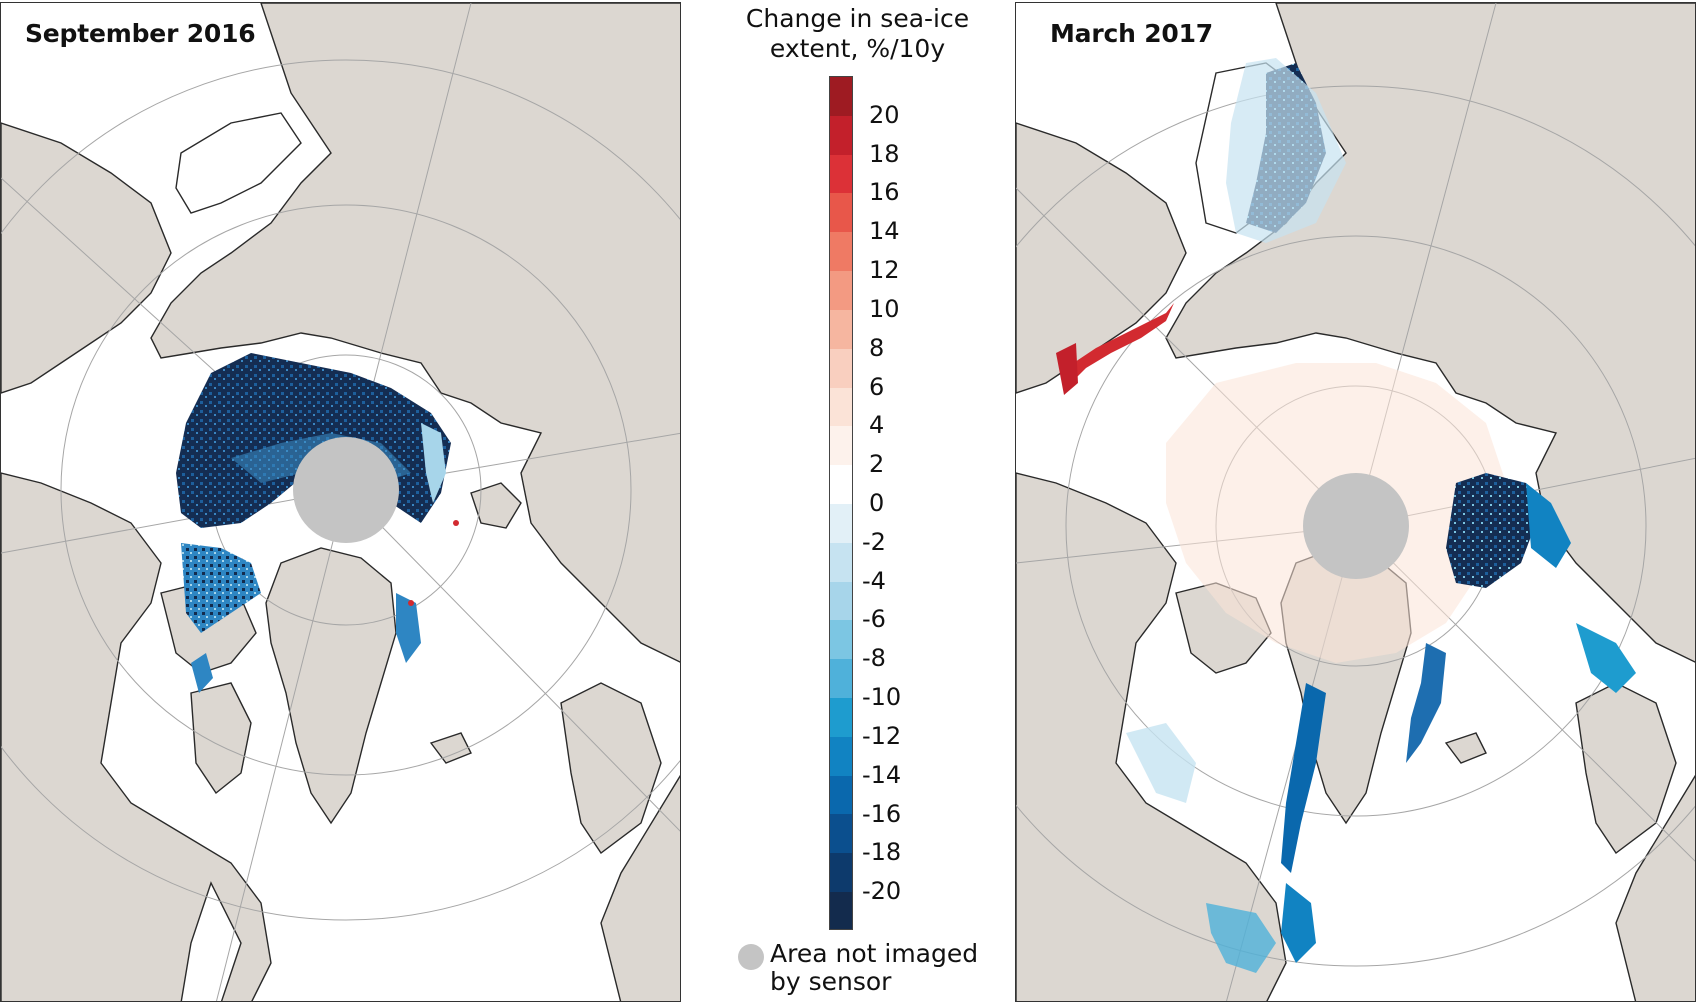 This screenshot has height=1005, width=1696. Describe the element at coordinates (1356, 526) in the screenshot. I see `area-not-imaged-right` at that location.